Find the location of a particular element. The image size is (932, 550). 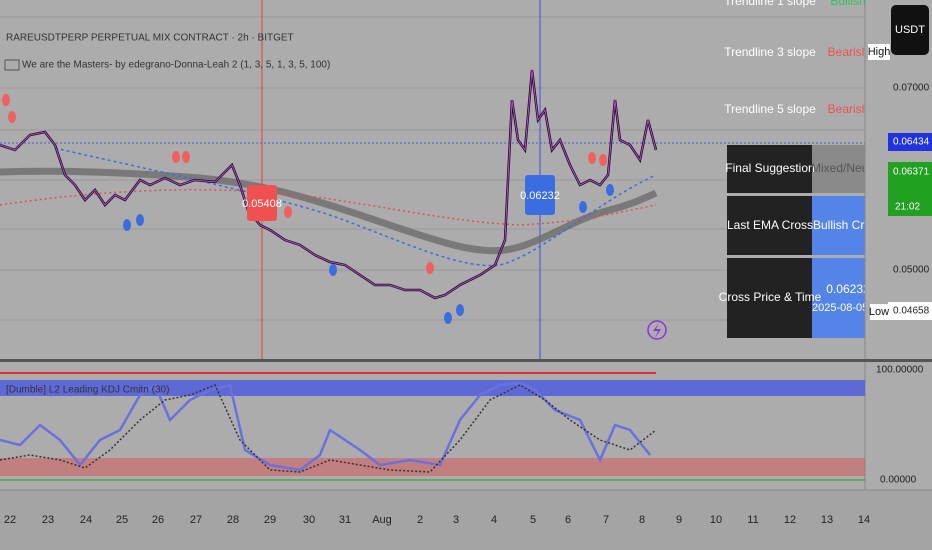

table-value: 0.06232 is located at coordinates (848, 289).